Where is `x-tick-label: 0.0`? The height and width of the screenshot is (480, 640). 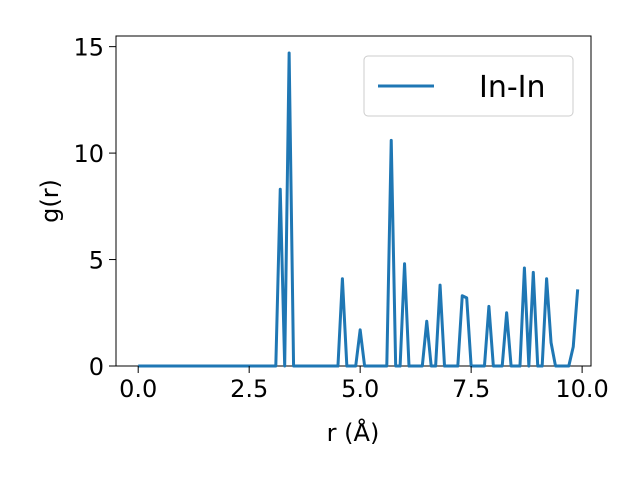
x-tick-label: 0.0 is located at coordinates (138, 389).